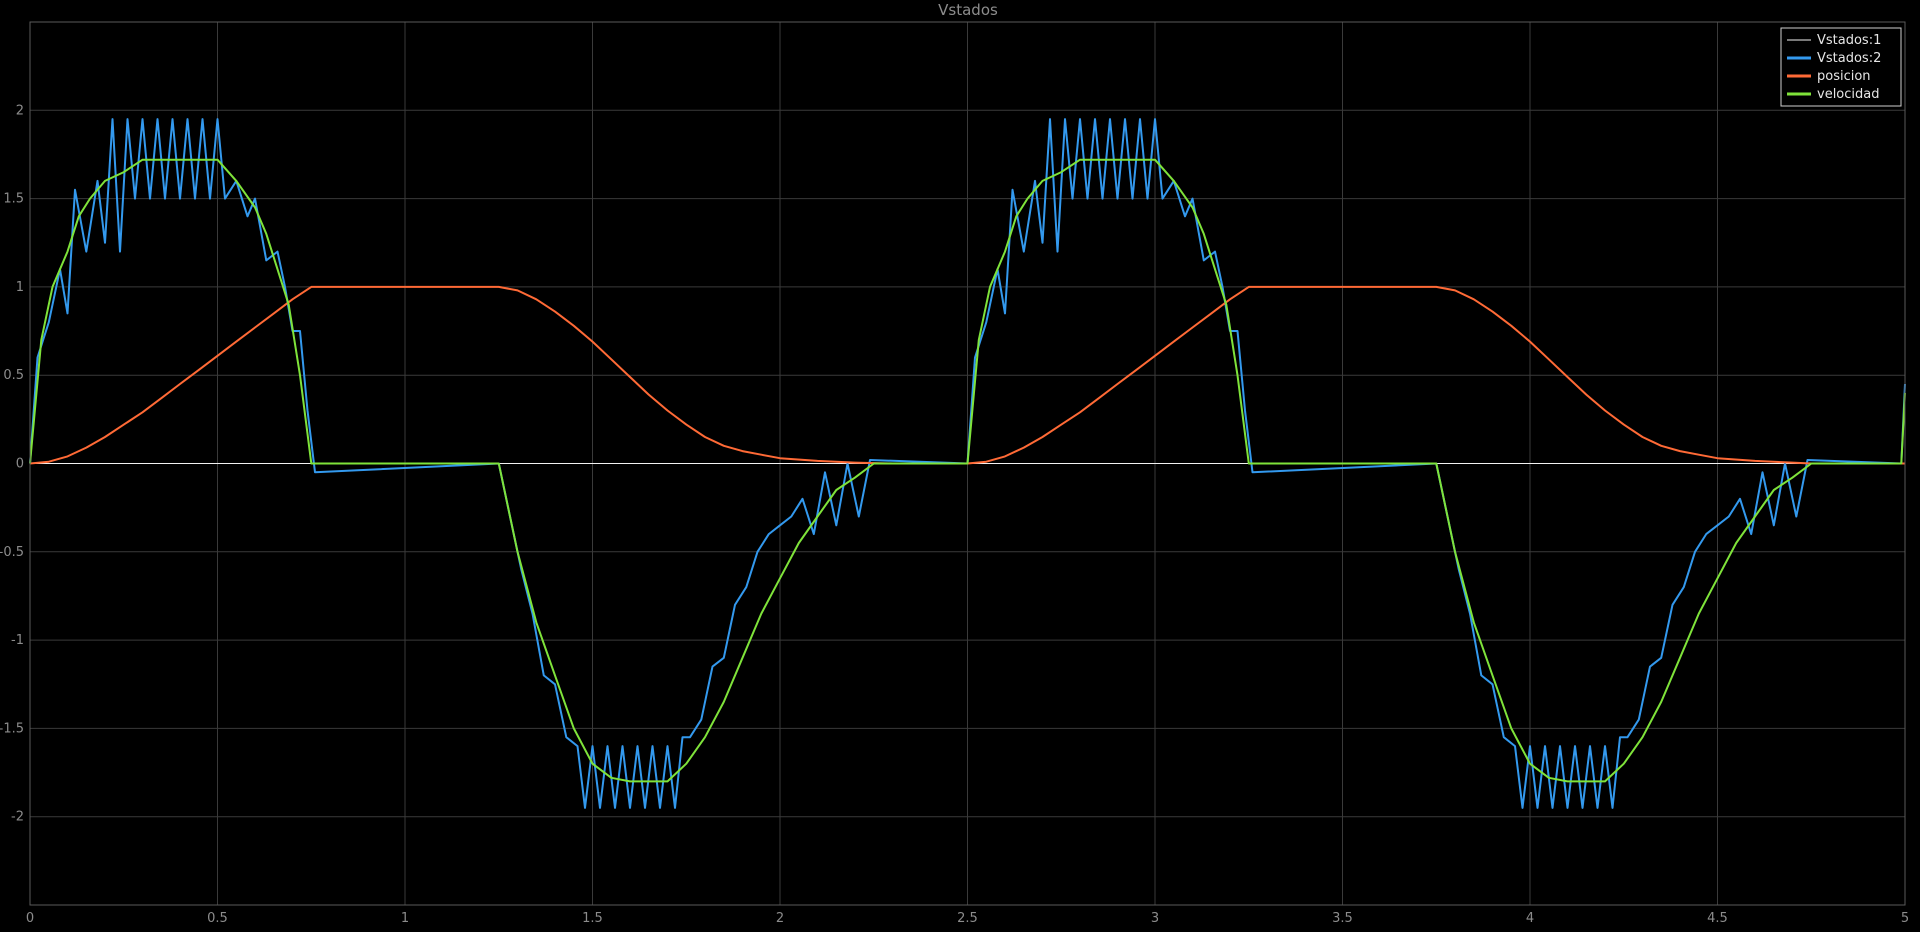  Describe the element at coordinates (592, 918) in the screenshot. I see `x-tick-label: 1.5` at that location.